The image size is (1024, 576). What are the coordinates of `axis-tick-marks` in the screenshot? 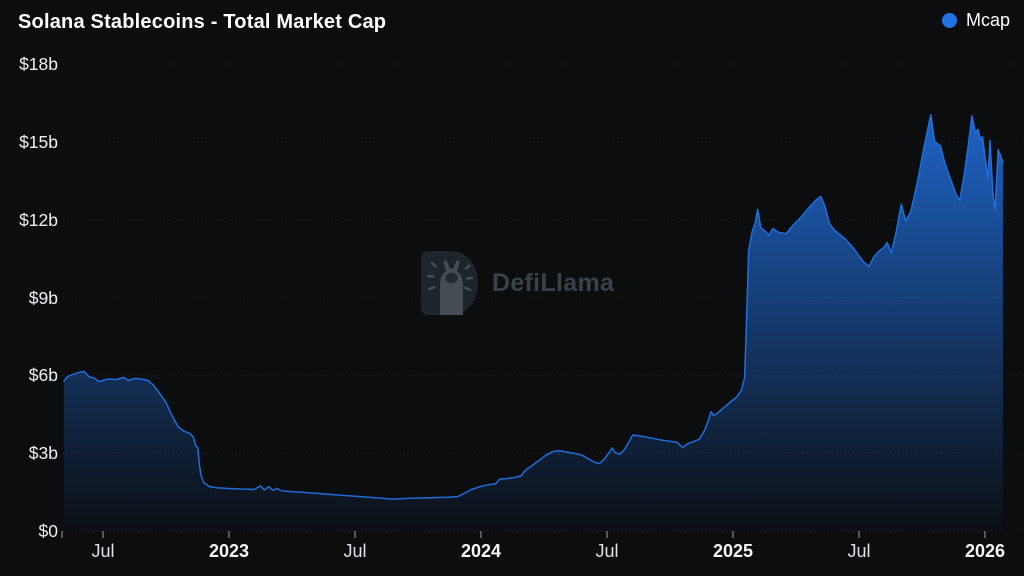 It's located at (523, 534).